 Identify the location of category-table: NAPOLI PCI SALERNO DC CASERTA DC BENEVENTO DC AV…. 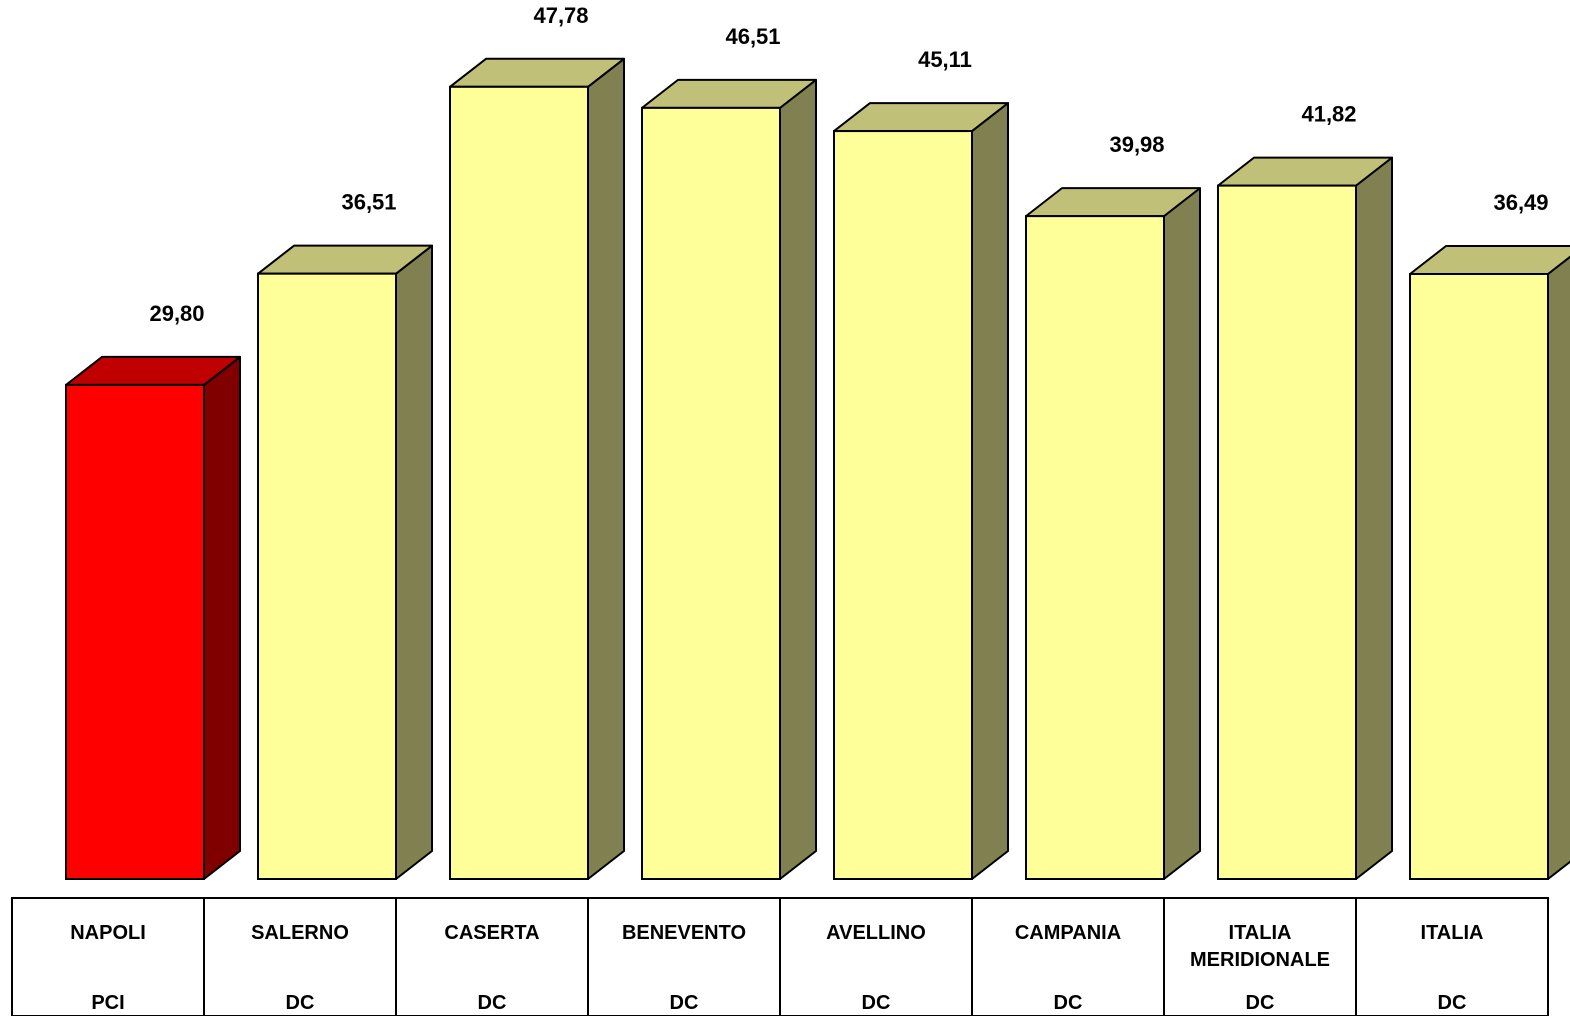
(780, 956).